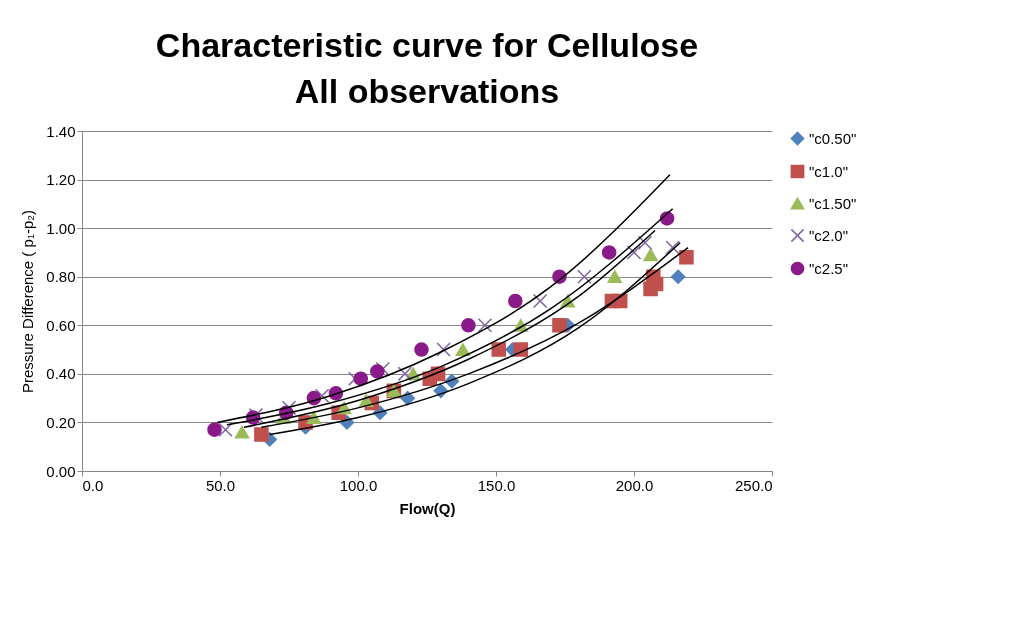 This screenshot has width=1027, height=639. I want to click on y-tick-label: 0.00, so click(61, 471).